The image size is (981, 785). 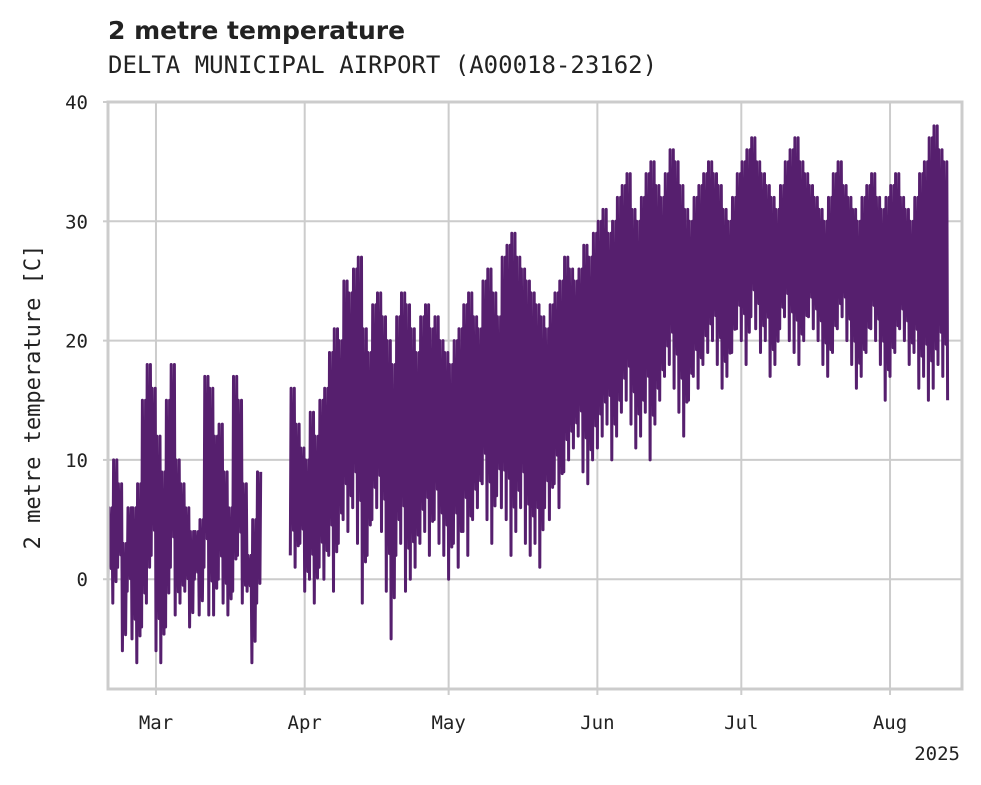 I want to click on x-tick-label: Aug, so click(x=890, y=723).